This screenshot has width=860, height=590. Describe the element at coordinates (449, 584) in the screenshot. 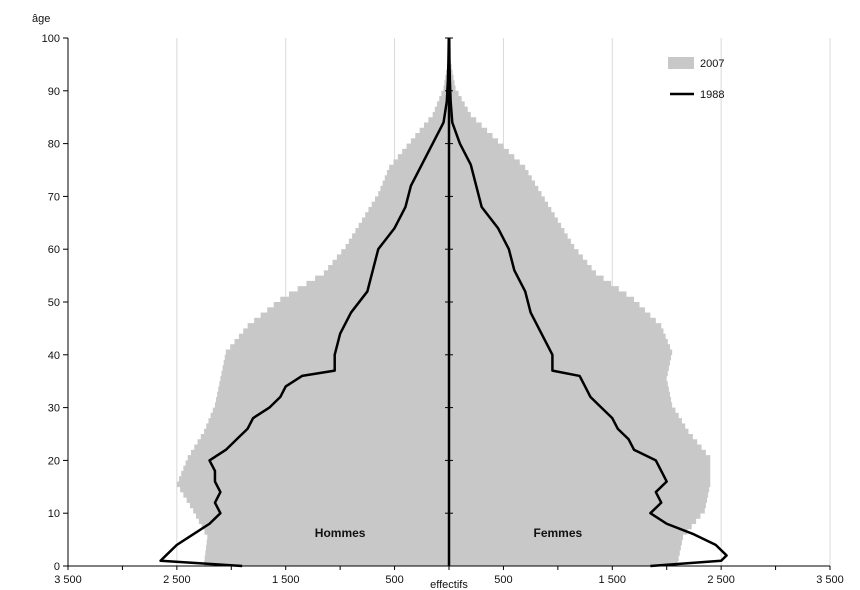

I see `x-axis-title: effectifs` at that location.